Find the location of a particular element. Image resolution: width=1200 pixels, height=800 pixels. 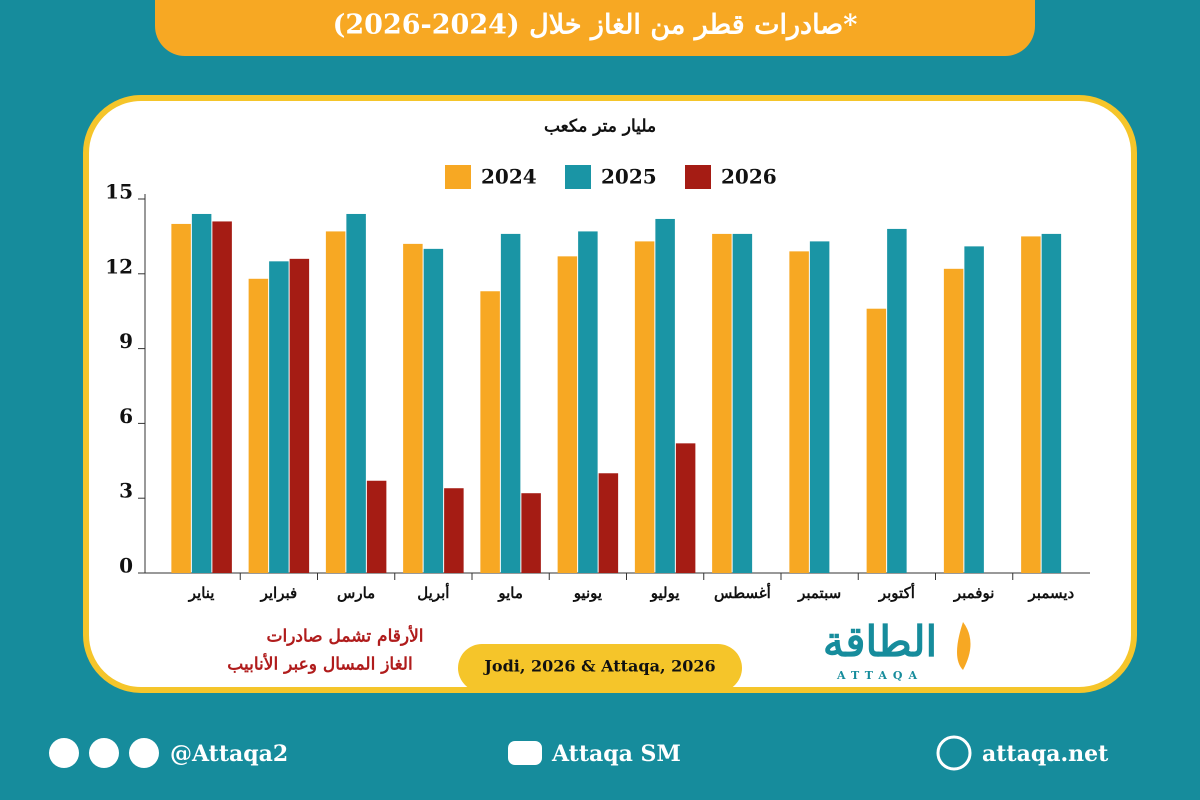

x-tick-label: فبراير is located at coordinates (279, 593).